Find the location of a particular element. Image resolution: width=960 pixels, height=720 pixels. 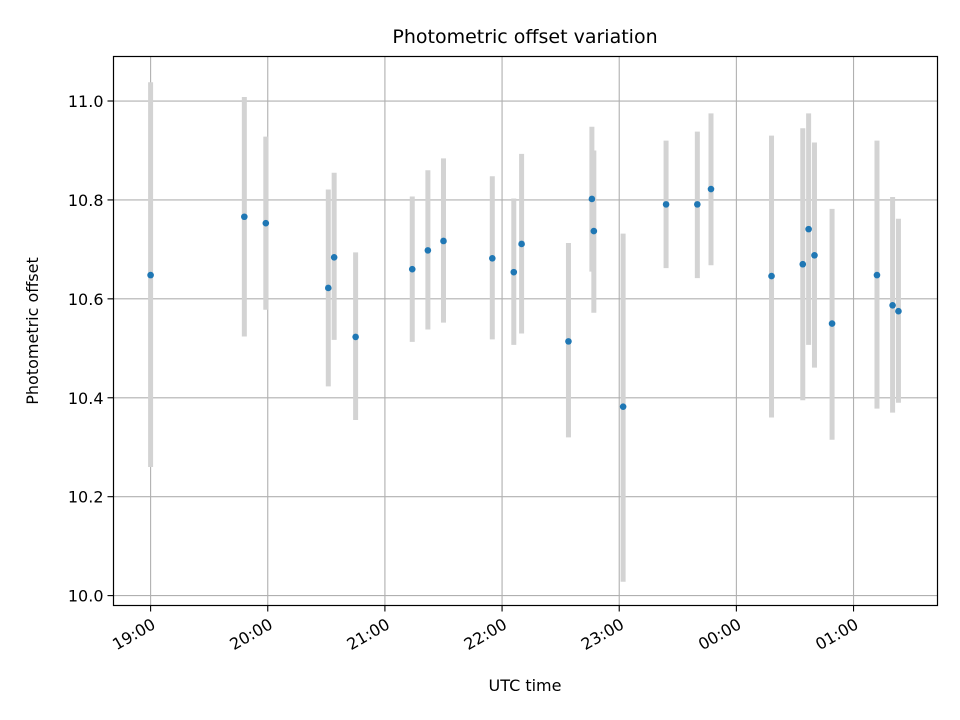

y-axis-label: Photometric offset is located at coordinates (32, 331).